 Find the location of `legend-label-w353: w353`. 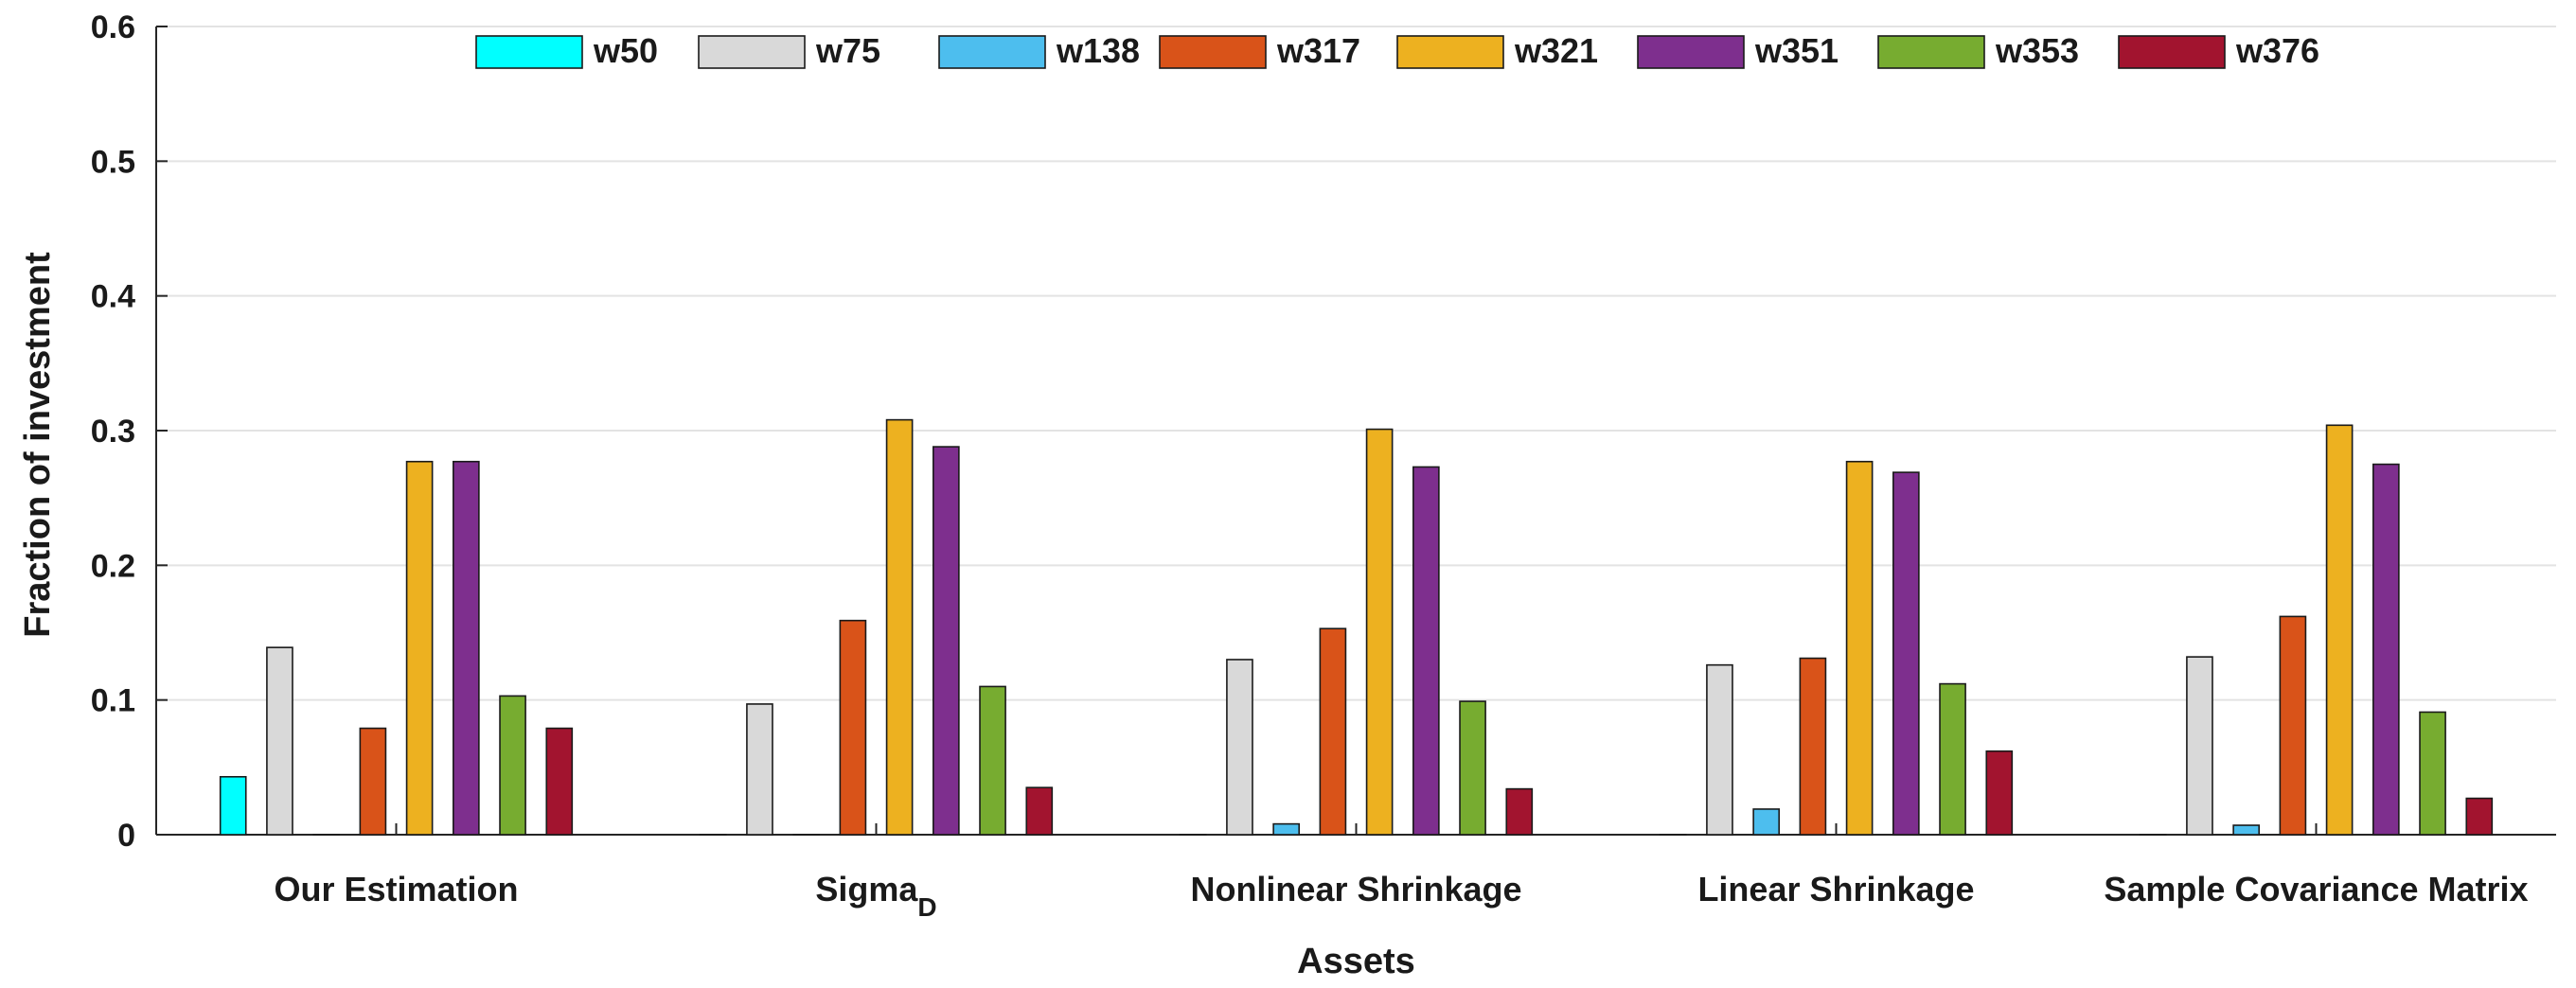

legend-label-w353: w353 is located at coordinates (2037, 51).